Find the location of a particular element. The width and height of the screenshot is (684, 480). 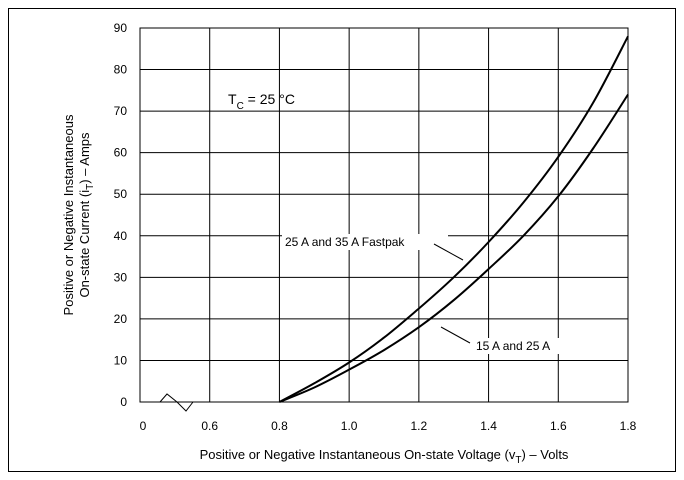

series-2-leader-line is located at coordinates (455, 335).